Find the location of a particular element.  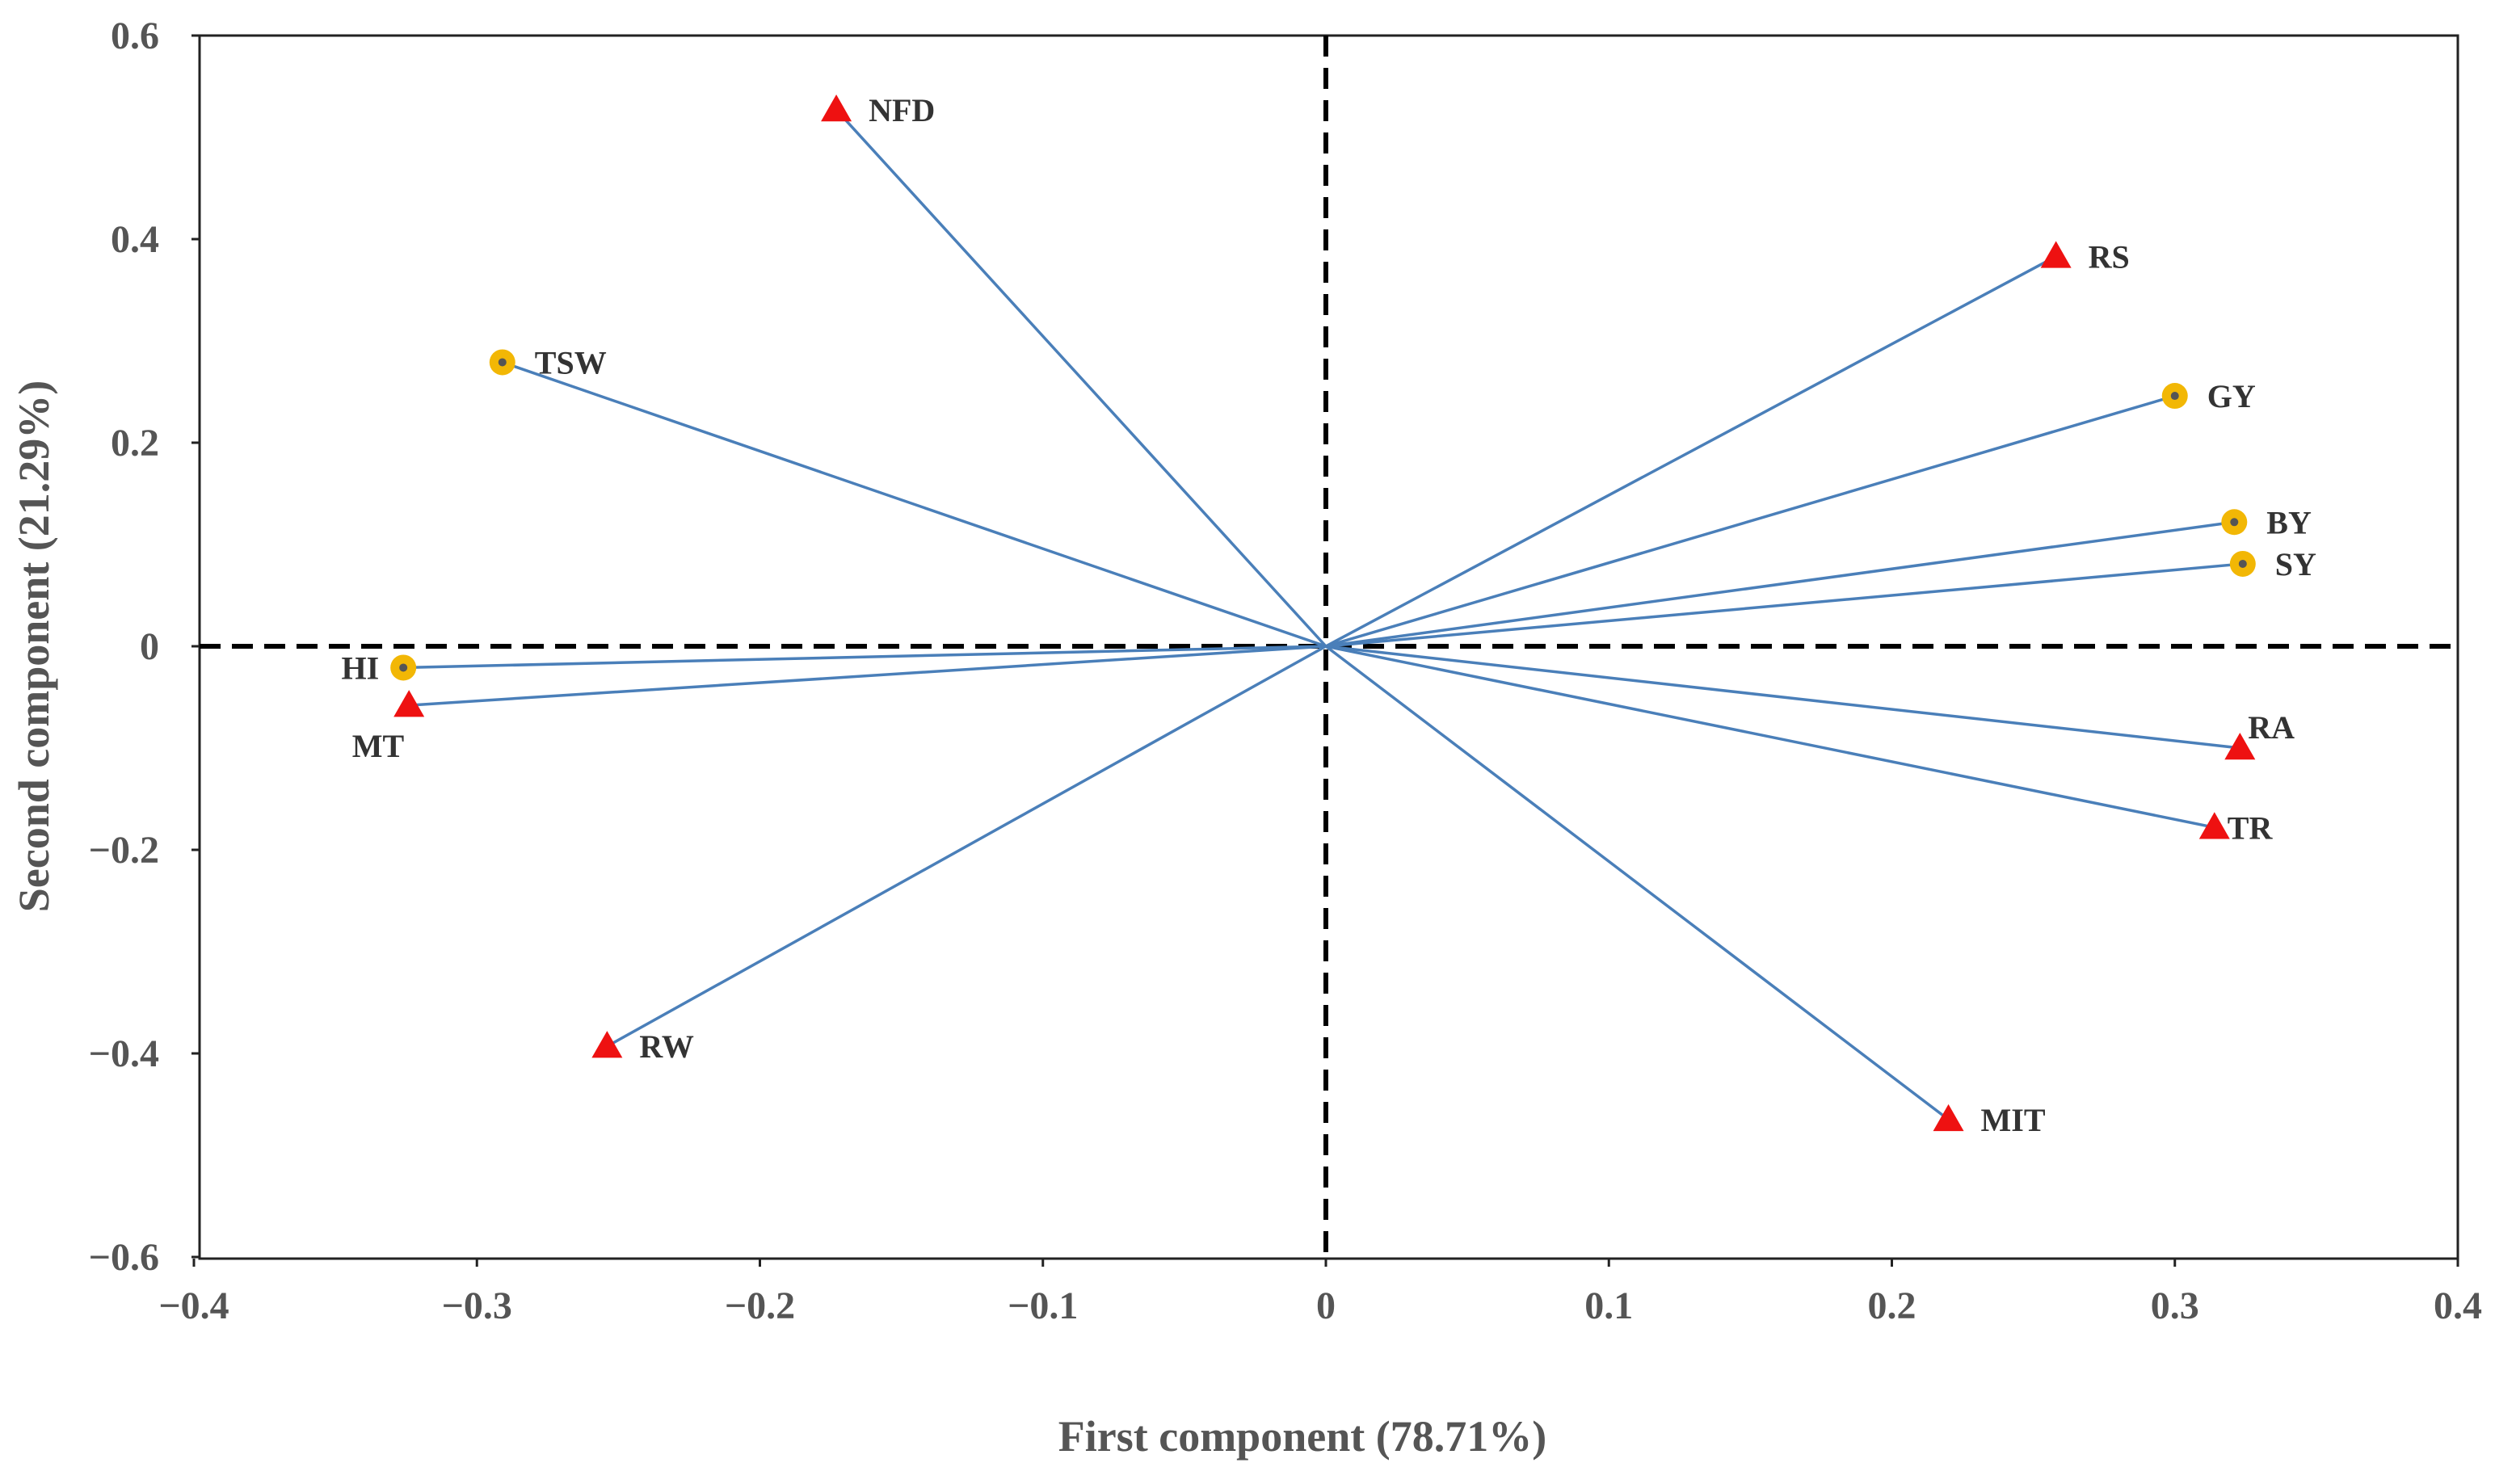

label-tr: TR is located at coordinates (2251, 827).